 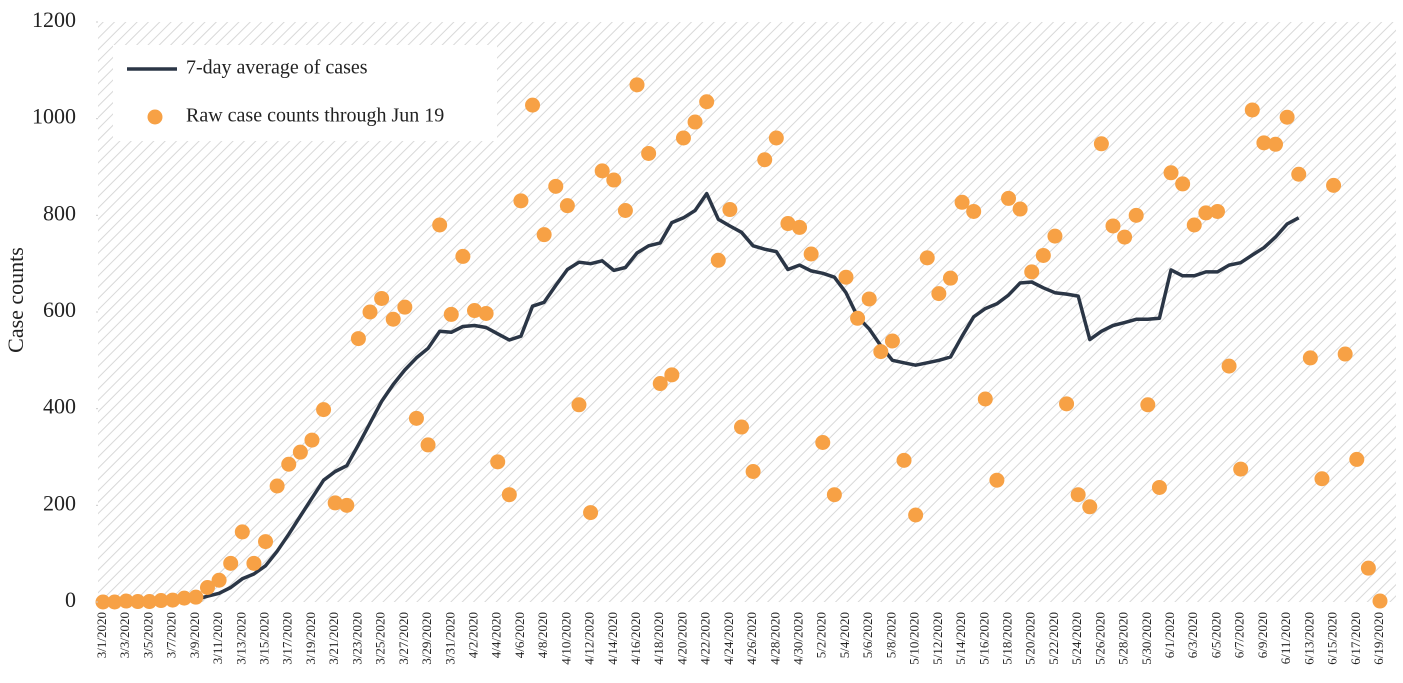 I want to click on x-tick-label: 3/5/2020, so click(x=147, y=635).